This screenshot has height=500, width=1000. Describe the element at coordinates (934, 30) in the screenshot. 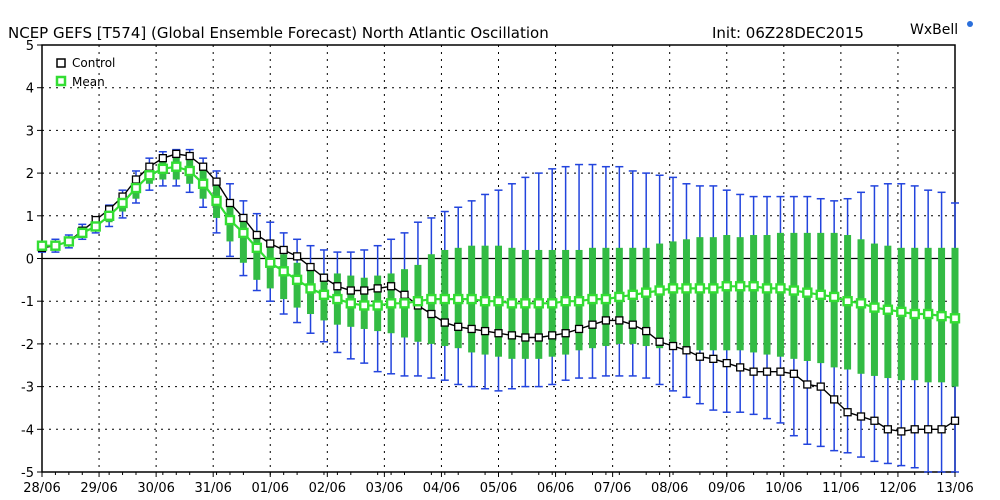

I see `brand-name: WxBell` at that location.